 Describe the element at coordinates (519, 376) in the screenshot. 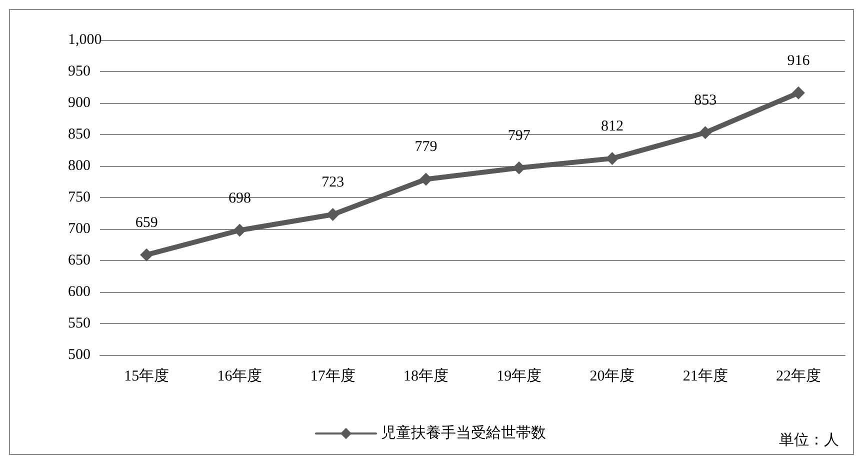

I see `x-tick-label: 19年度` at that location.